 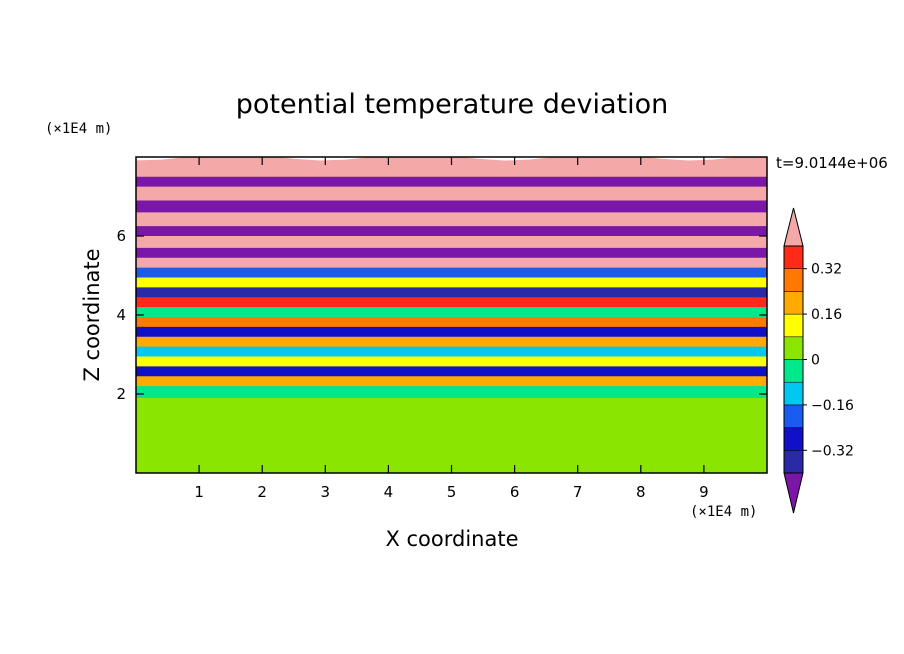 I want to click on x-unit-label: (×1E4 m), so click(x=723, y=512).